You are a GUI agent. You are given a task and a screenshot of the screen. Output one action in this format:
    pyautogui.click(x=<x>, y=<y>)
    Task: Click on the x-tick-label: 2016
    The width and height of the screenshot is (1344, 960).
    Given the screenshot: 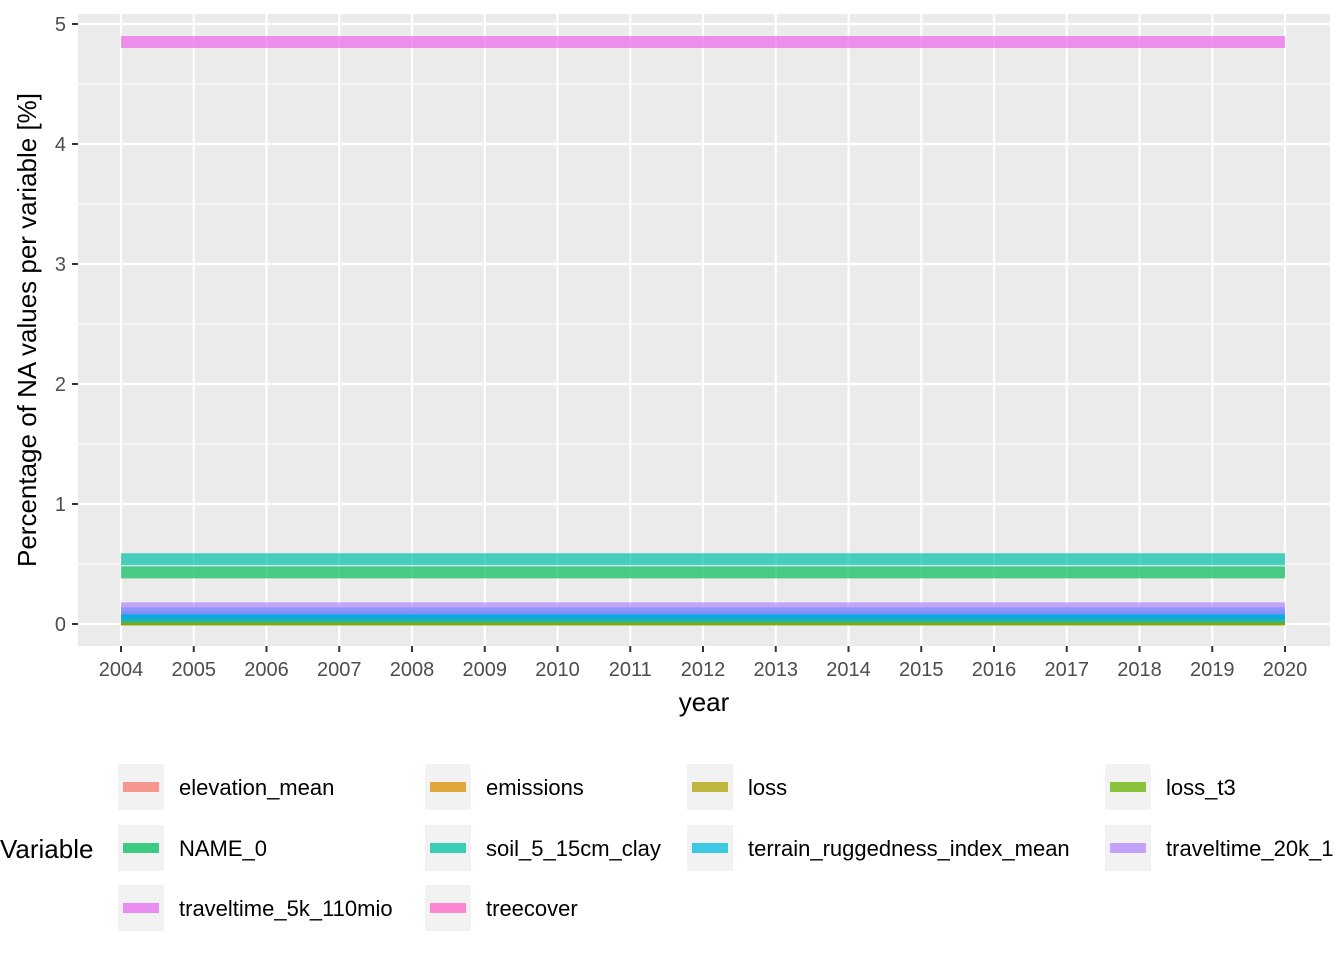 What is the action you would take?
    pyautogui.click(x=994, y=670)
    